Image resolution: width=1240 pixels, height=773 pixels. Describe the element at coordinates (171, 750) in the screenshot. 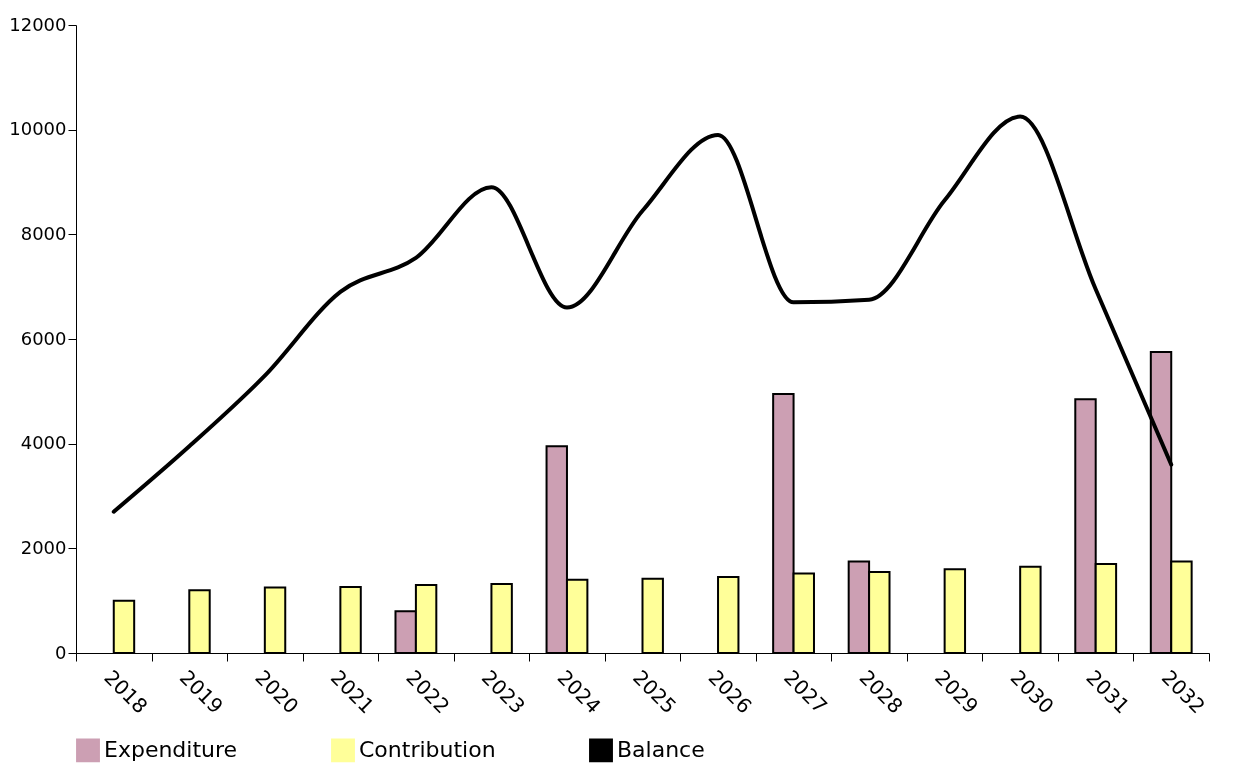

I see `legend-label: Expenditure` at that location.